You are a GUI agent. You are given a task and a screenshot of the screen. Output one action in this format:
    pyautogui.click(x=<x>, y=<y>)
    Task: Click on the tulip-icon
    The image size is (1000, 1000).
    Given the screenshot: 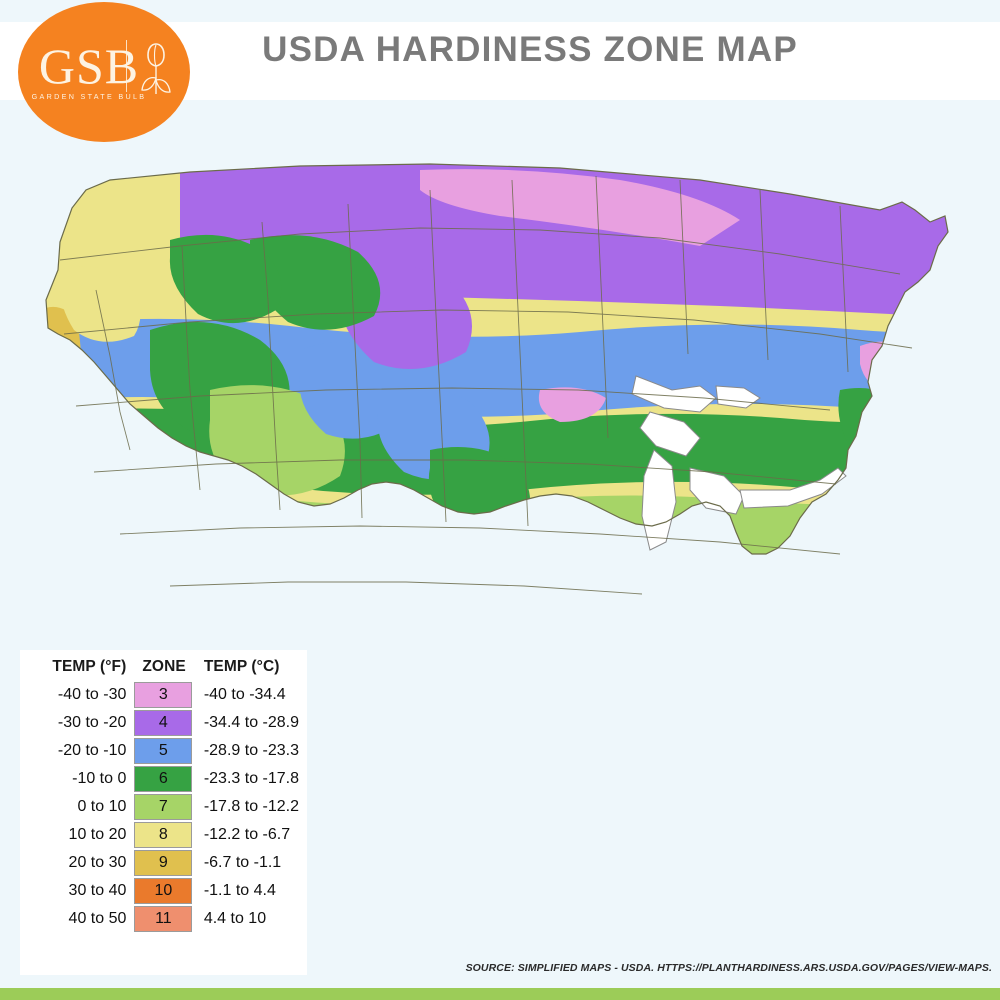 What is the action you would take?
    pyautogui.click(x=156, y=68)
    